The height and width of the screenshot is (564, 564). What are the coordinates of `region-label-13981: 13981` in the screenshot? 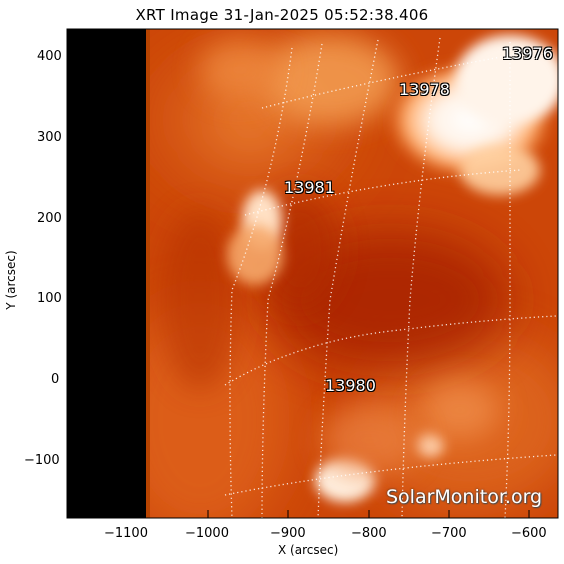 It's located at (309, 187).